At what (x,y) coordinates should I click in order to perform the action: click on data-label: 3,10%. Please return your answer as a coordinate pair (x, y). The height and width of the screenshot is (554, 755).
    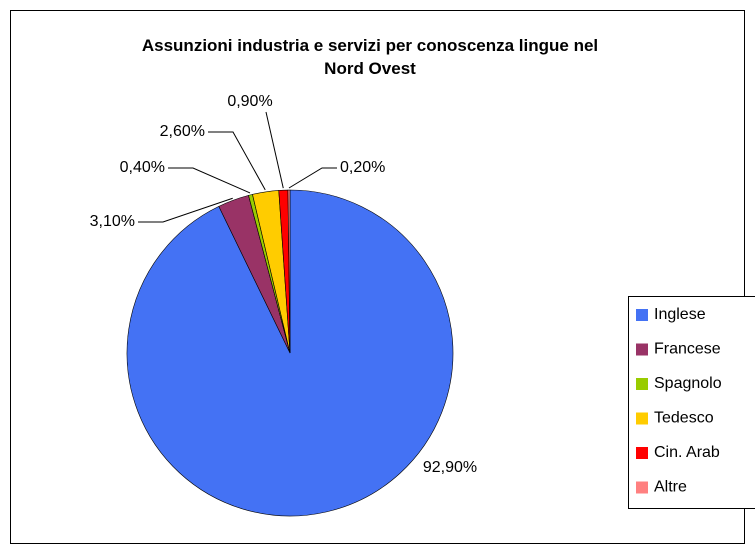
    Looking at the image, I should click on (112, 221).